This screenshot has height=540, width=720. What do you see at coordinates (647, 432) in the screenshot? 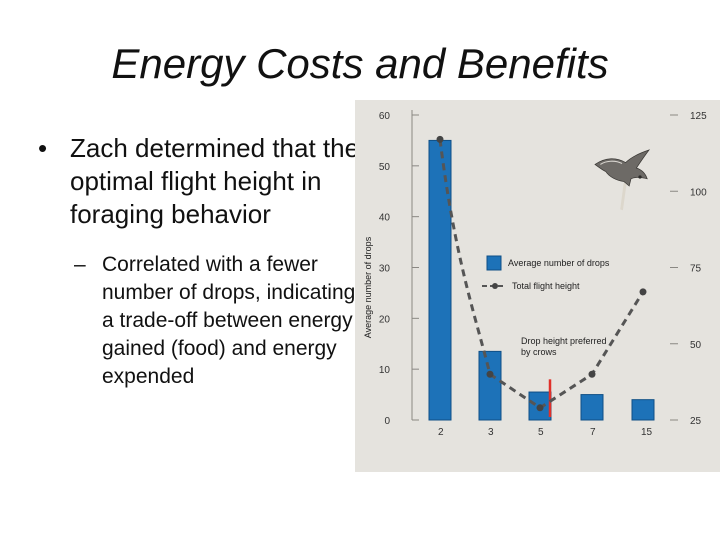
I see `x-tick-label: 15` at bounding box center [647, 432].